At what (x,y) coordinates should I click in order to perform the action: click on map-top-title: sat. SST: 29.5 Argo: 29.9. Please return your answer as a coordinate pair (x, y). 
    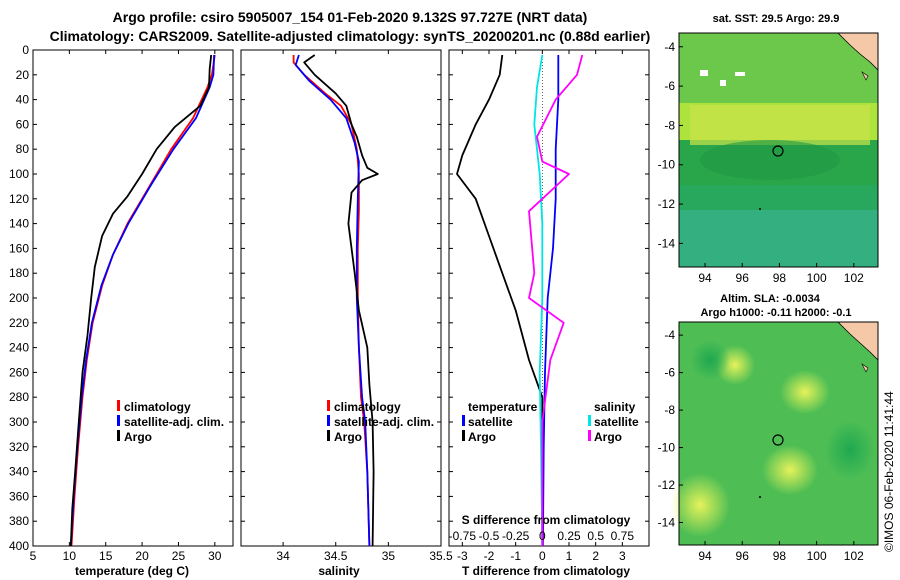
    Looking at the image, I should click on (776, 19).